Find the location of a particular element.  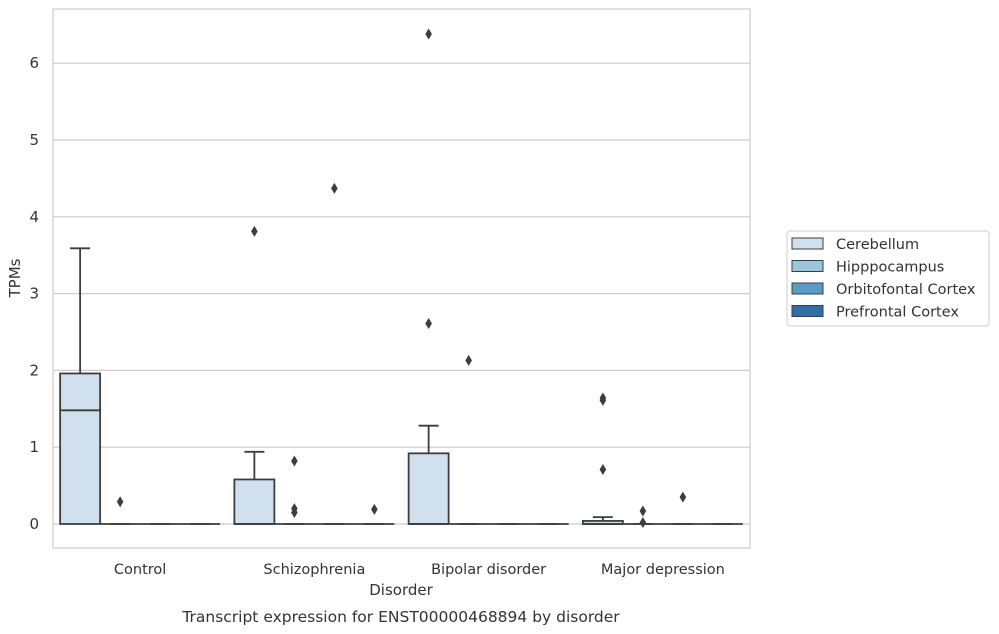

y-tick-label: 1 is located at coordinates (34, 447).